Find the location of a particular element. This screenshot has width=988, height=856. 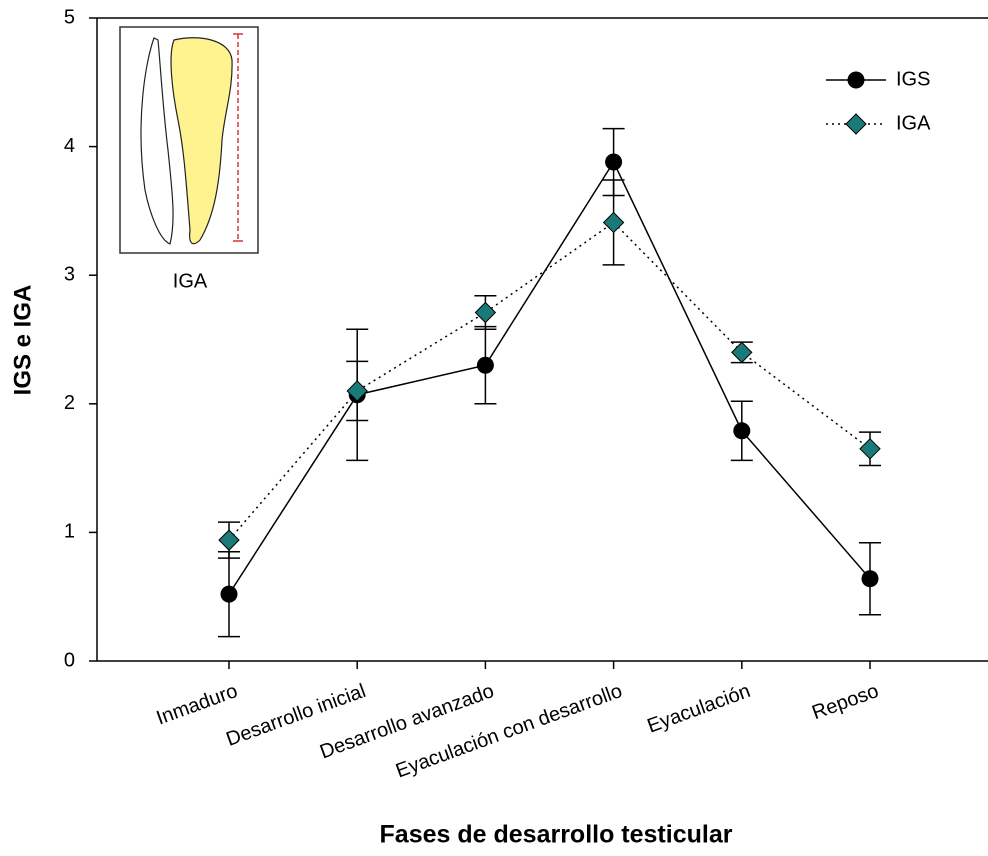

inset-outline is located at coordinates (157, 141).